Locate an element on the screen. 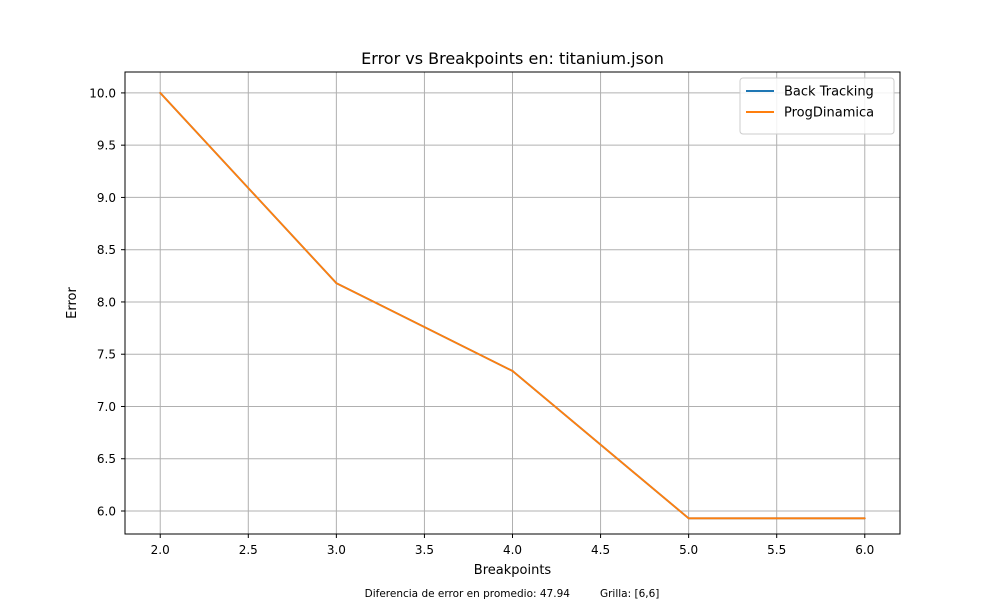 This screenshot has height=604, width=1000. y-tick-label: 9.0 is located at coordinates (106, 198).